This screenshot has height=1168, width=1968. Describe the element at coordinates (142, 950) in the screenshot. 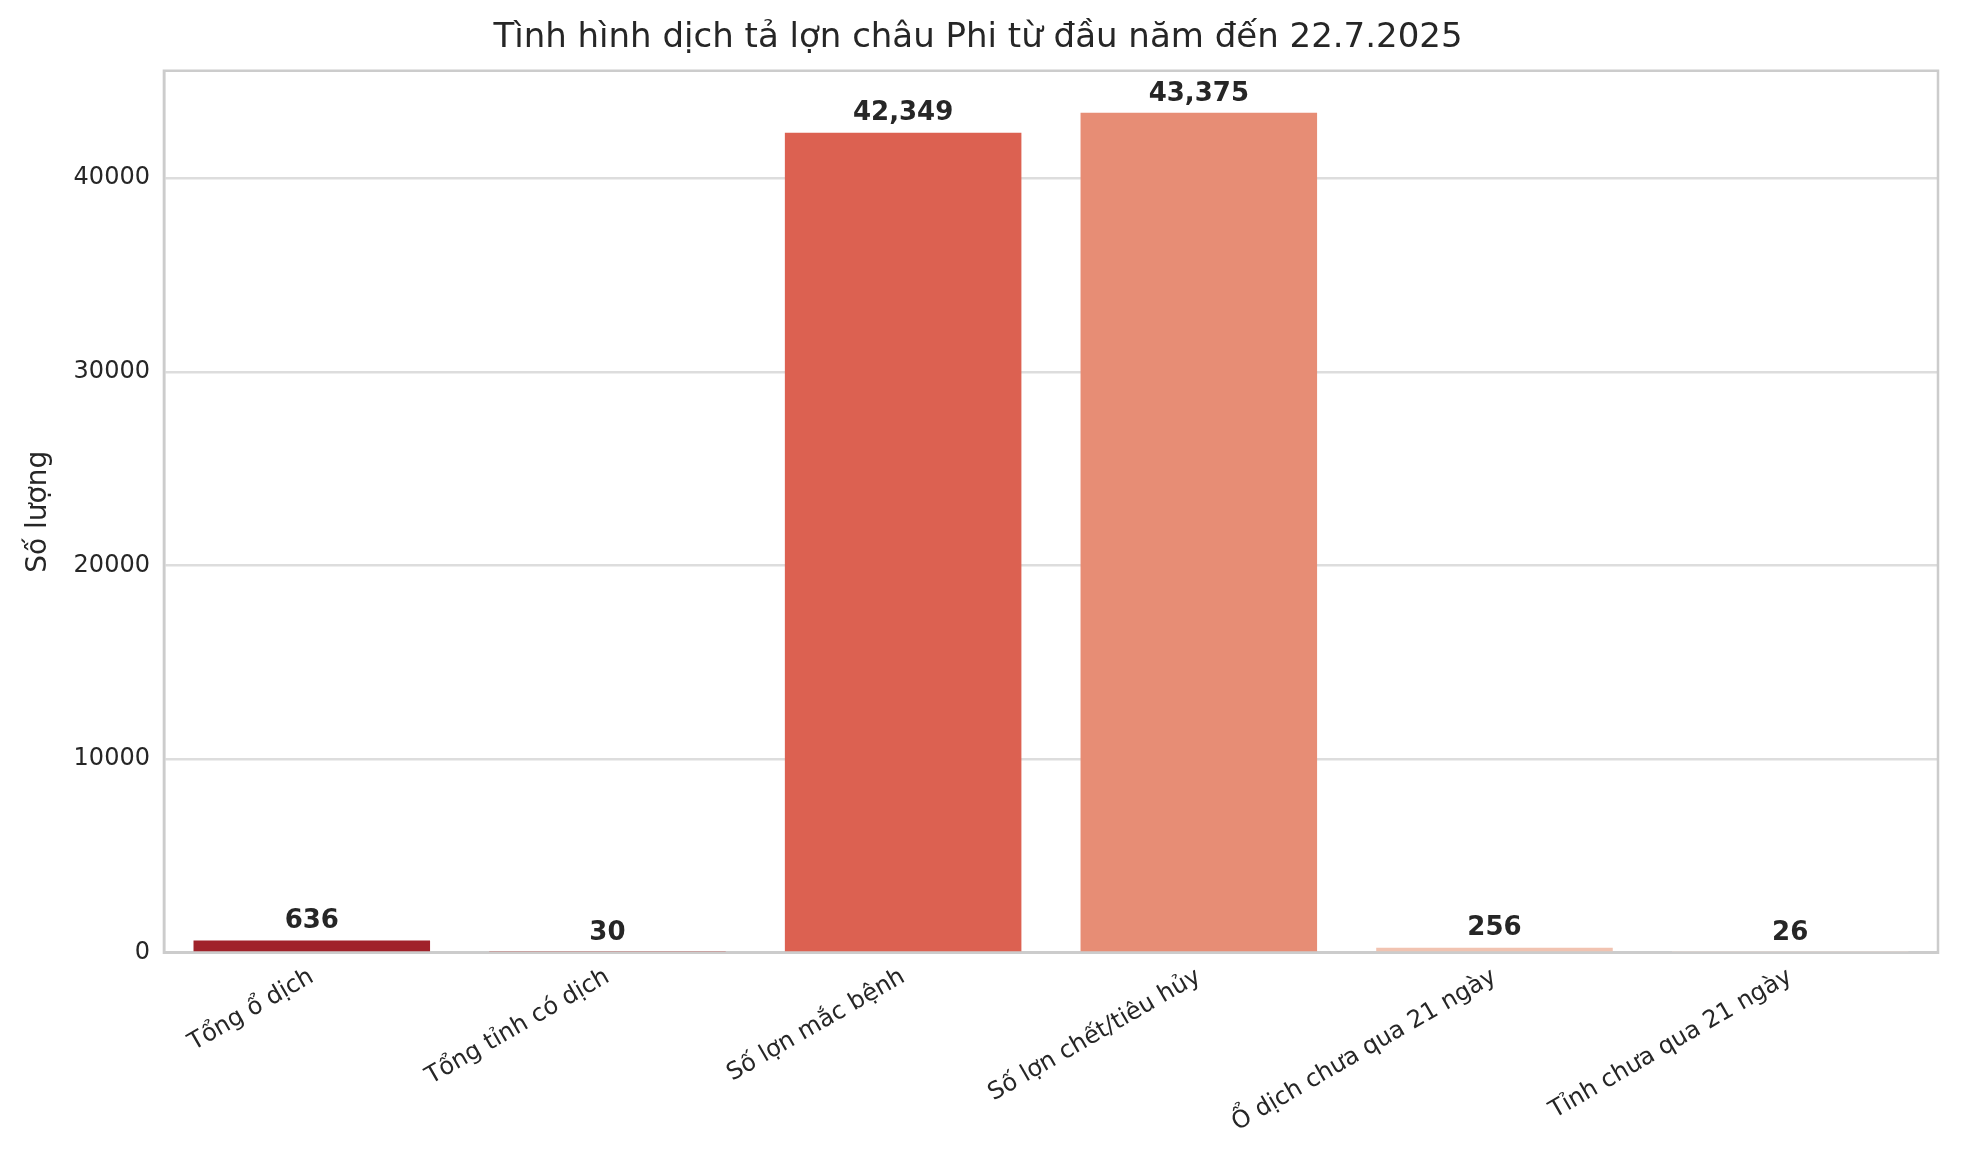

I see `y-tick-label: 0` at that location.